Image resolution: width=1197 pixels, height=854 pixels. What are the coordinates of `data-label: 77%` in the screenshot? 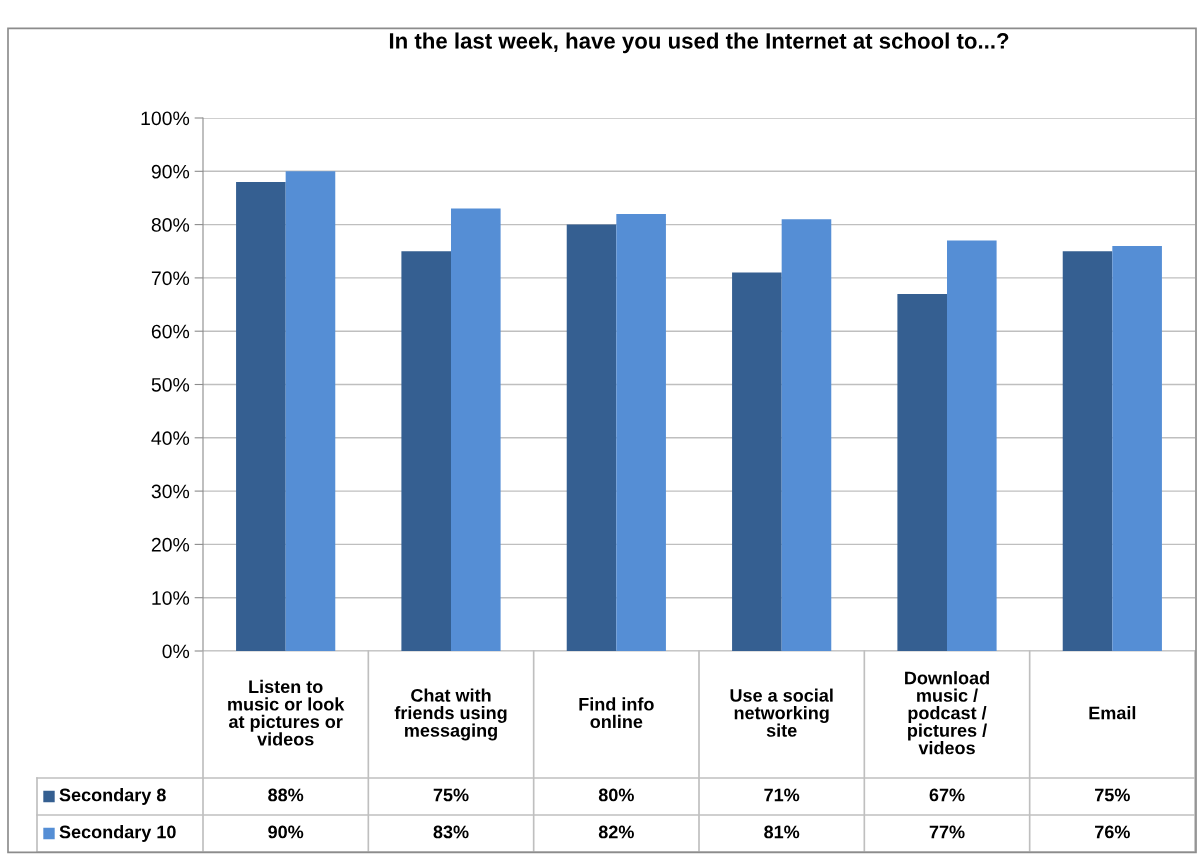 It's located at (947, 832).